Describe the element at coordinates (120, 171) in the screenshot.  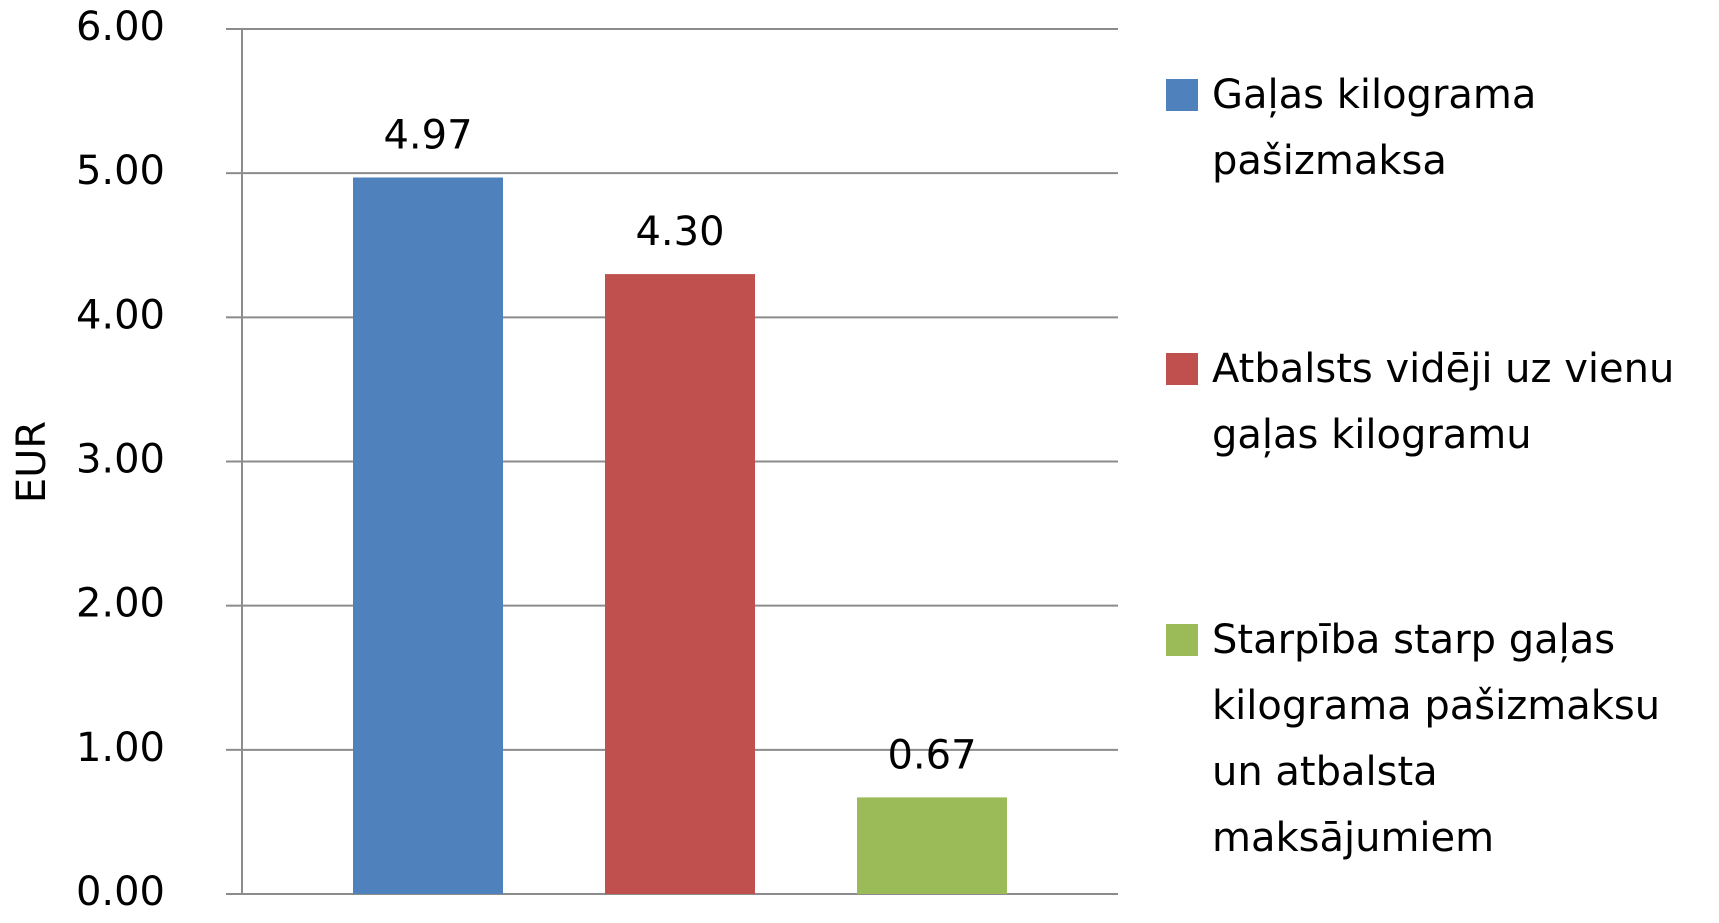
I see `y-tick-label: 5.00` at that location.